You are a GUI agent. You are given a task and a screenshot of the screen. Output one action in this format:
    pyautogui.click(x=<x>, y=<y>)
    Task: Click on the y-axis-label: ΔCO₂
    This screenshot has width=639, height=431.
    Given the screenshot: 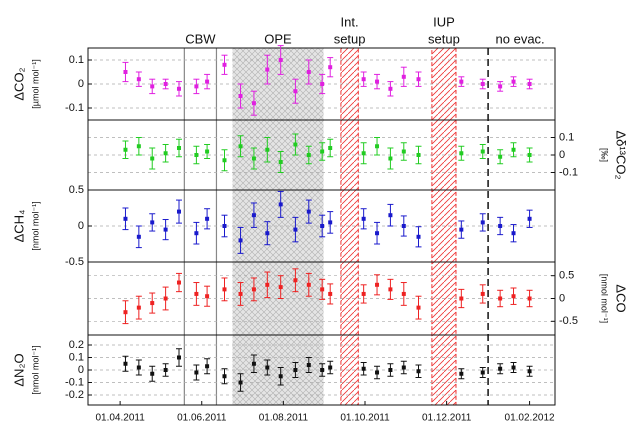 What is the action you would take?
    pyautogui.click(x=18, y=83)
    